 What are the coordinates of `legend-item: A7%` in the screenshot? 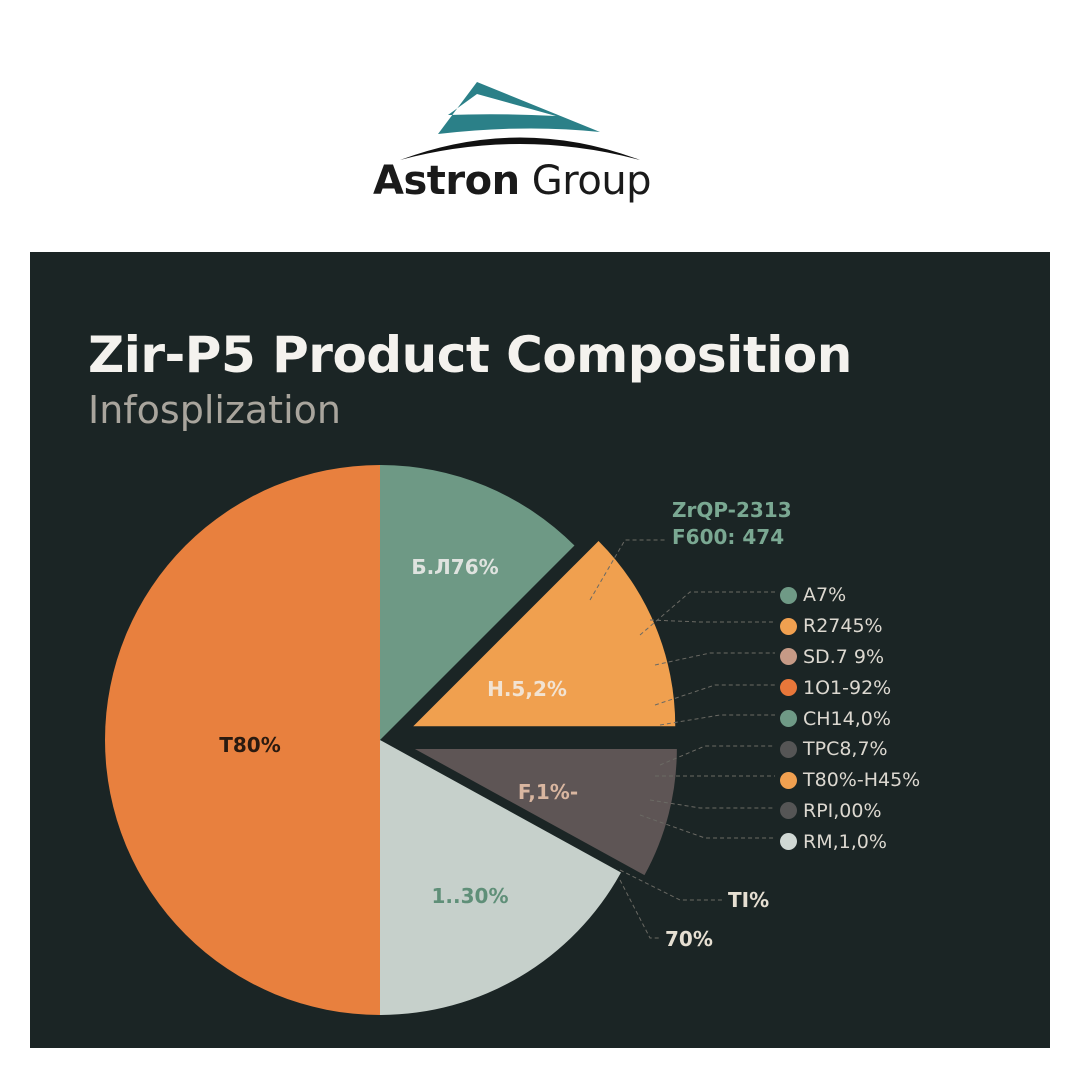 It's located at (850, 595).